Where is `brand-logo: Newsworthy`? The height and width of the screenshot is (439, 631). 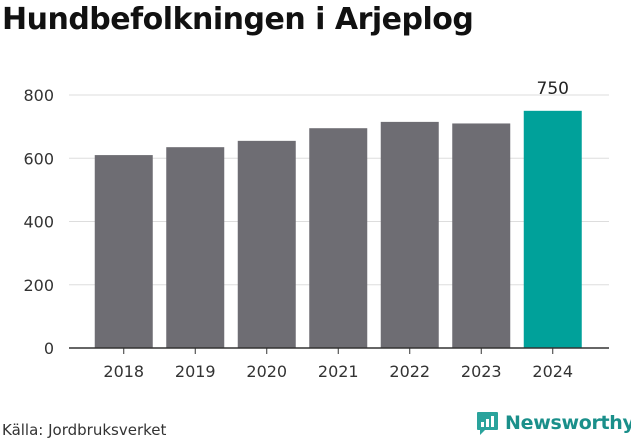 brand-logo: Newsworthy is located at coordinates (553, 423).